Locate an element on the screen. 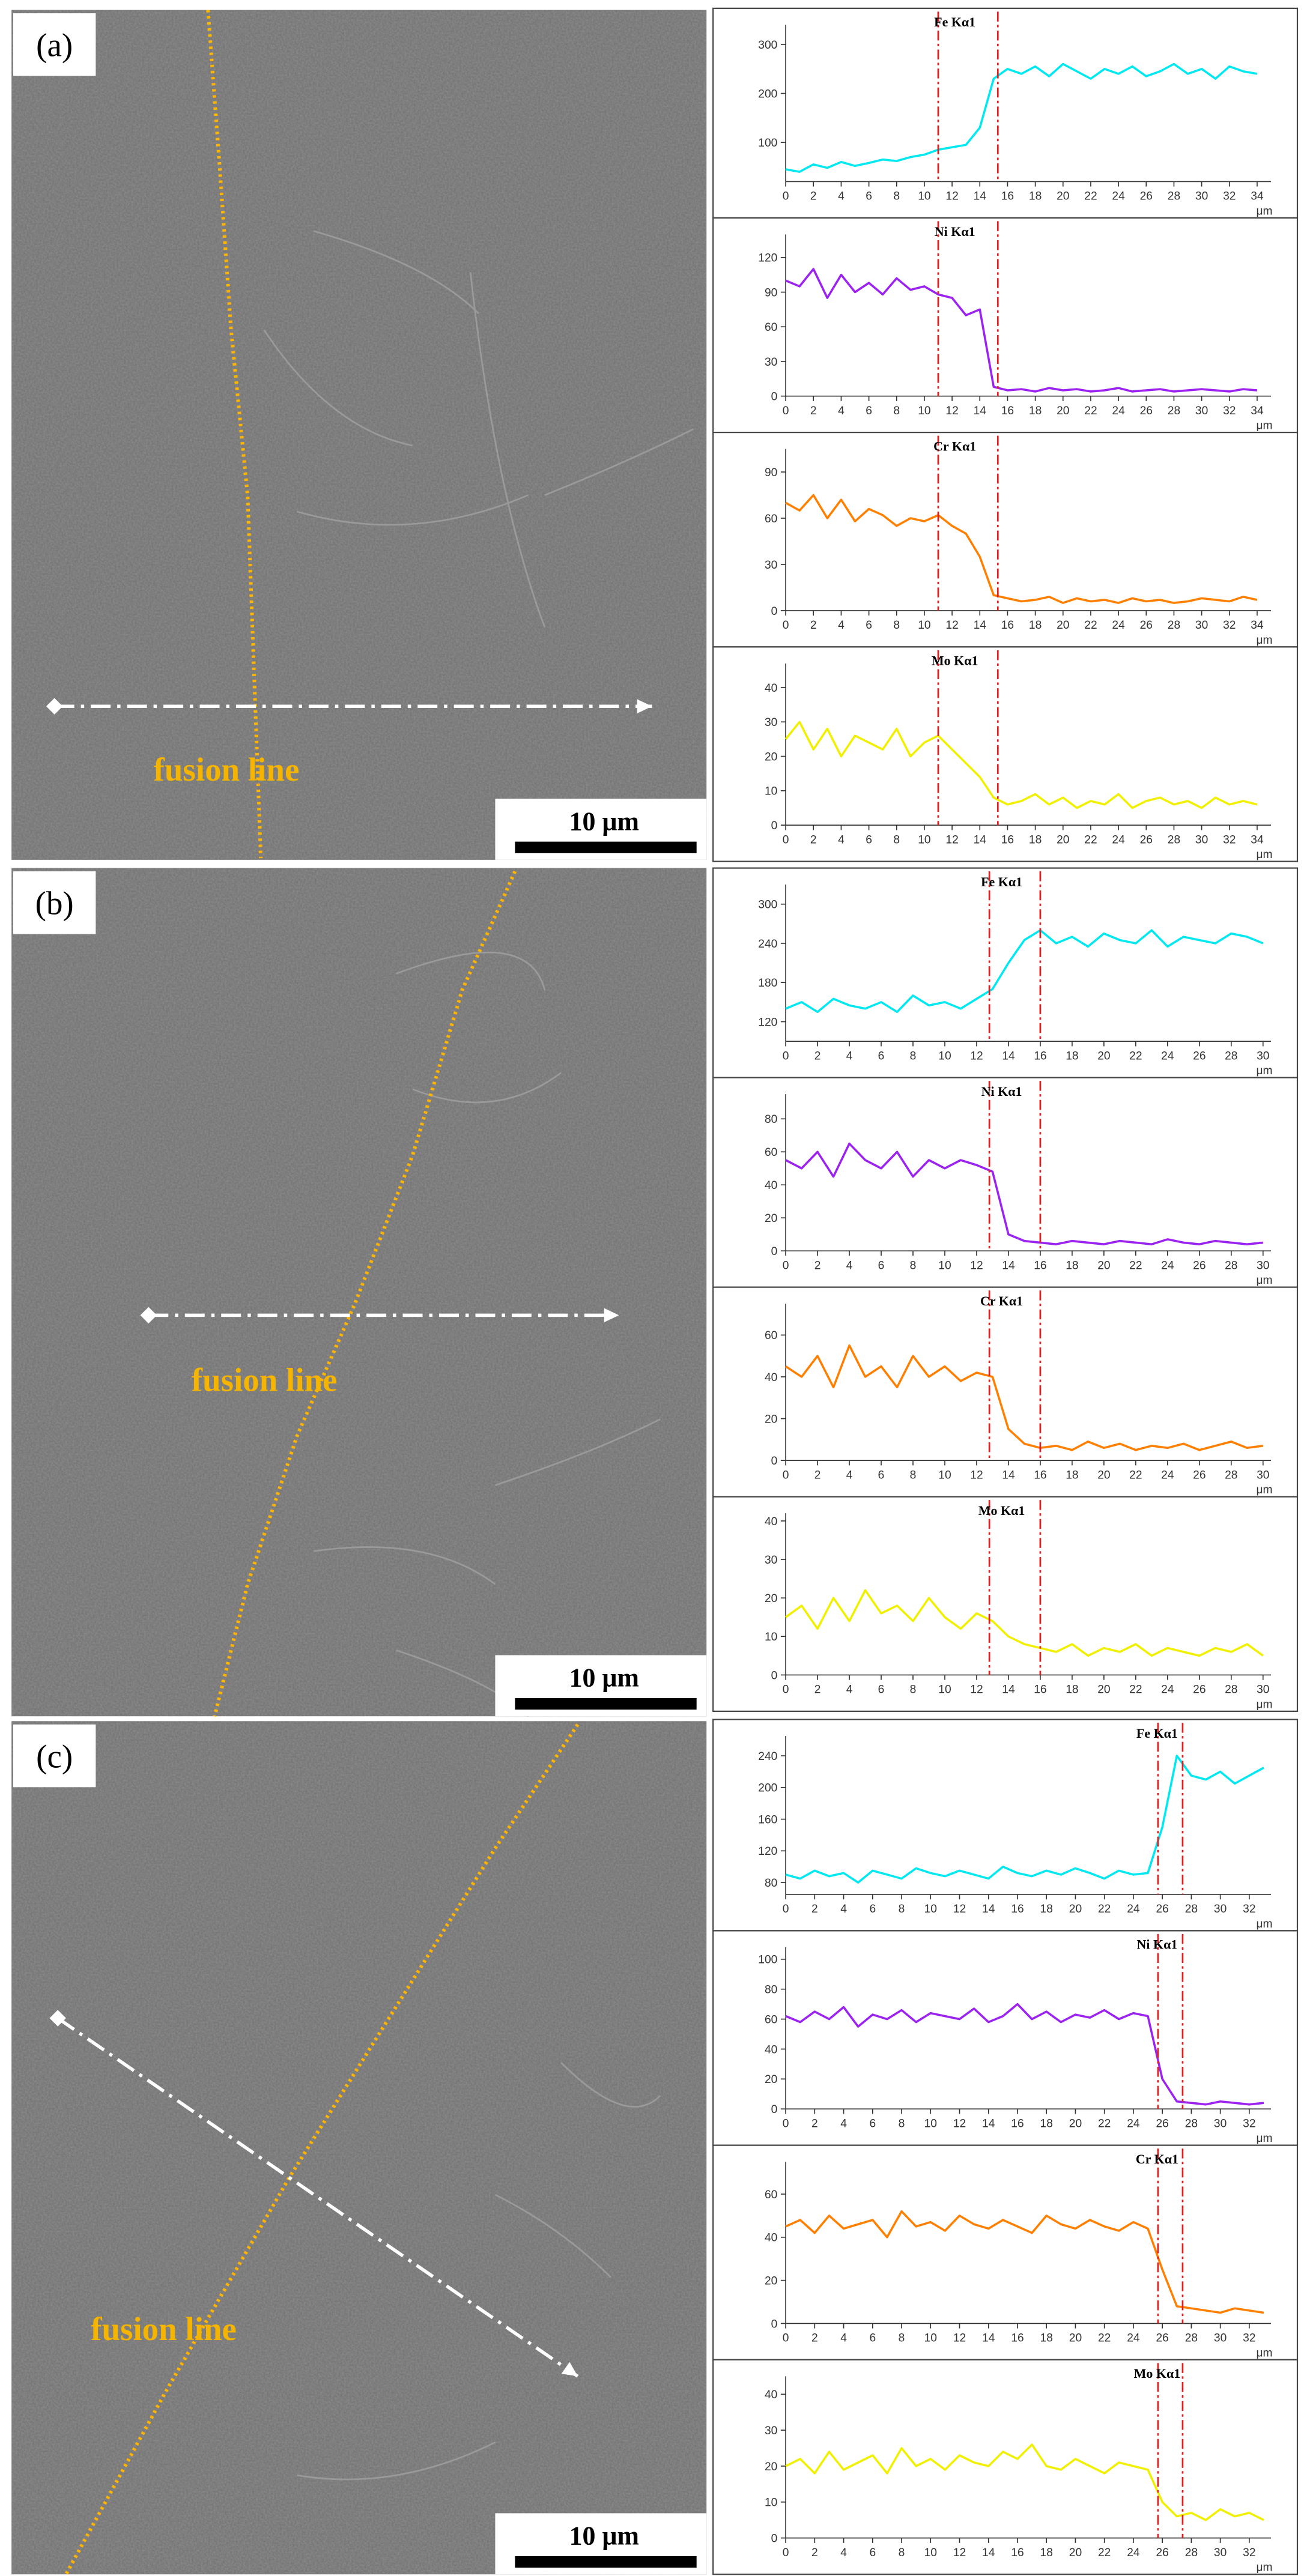 Image resolution: width=1304 pixels, height=2576 pixels. y-tick-label: 0 is located at coordinates (775, 397).